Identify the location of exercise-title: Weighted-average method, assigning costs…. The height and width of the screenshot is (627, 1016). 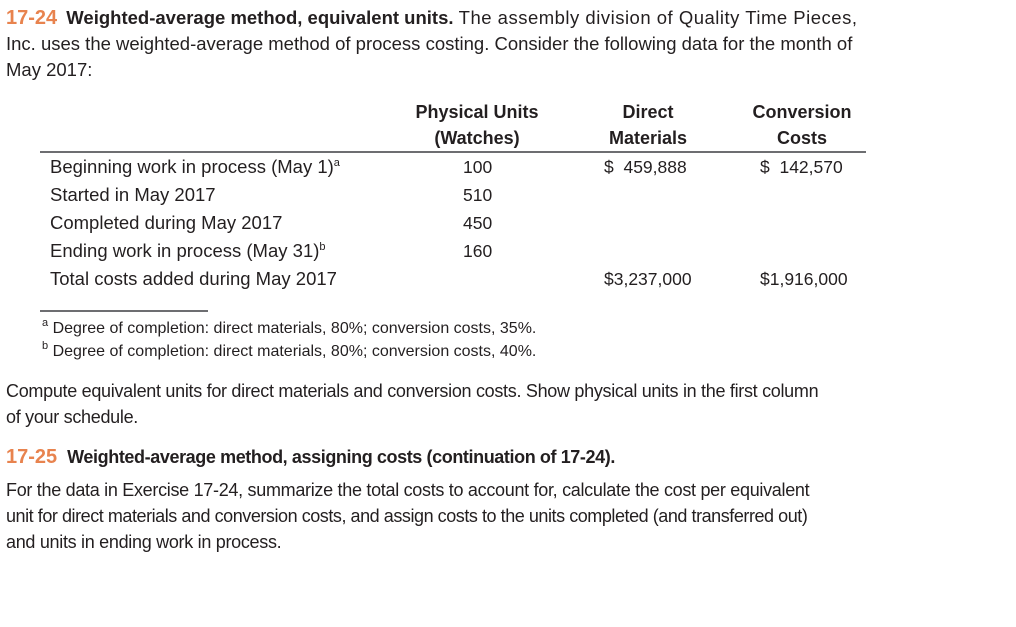
(341, 457).